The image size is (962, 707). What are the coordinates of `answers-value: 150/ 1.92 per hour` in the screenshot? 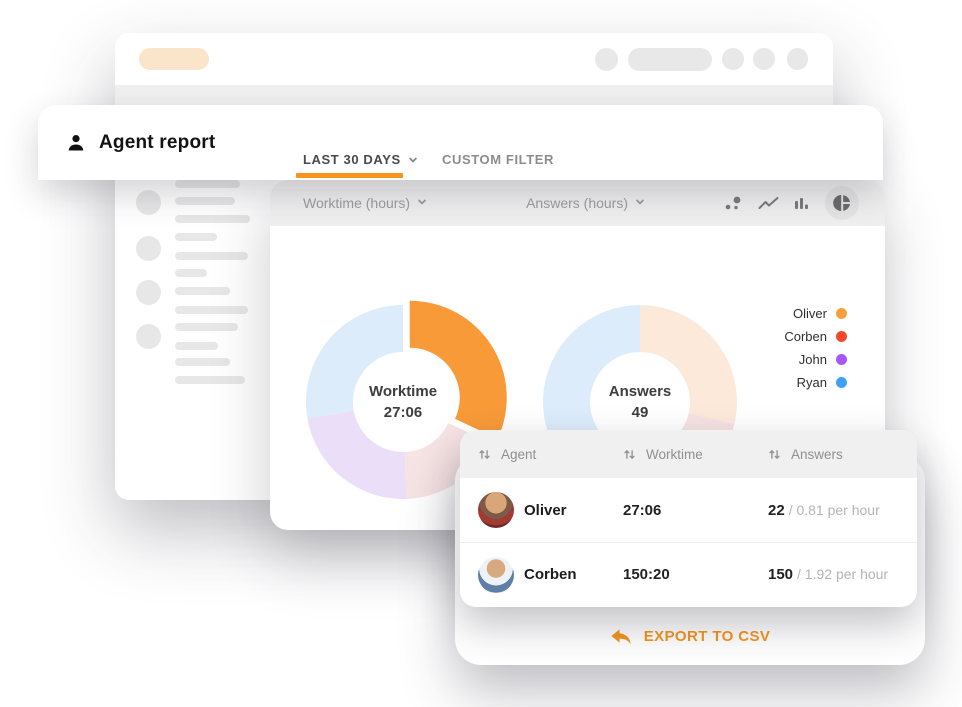 It's located at (833, 574).